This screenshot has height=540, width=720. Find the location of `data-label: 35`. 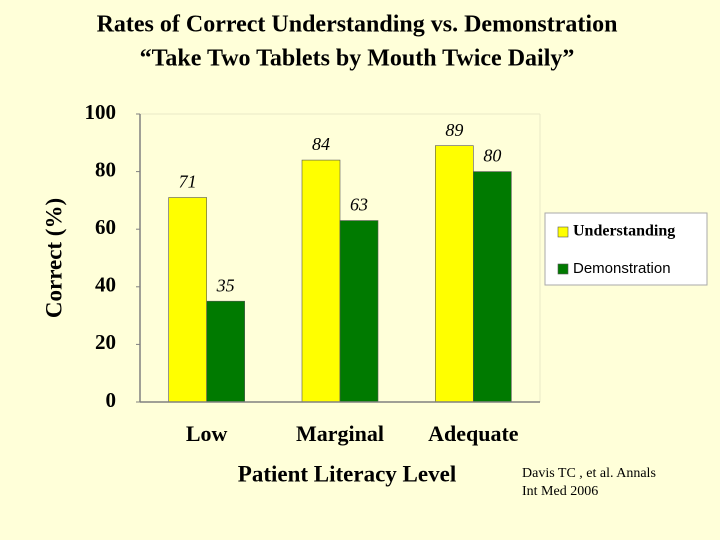

data-label: 35 is located at coordinates (225, 285).